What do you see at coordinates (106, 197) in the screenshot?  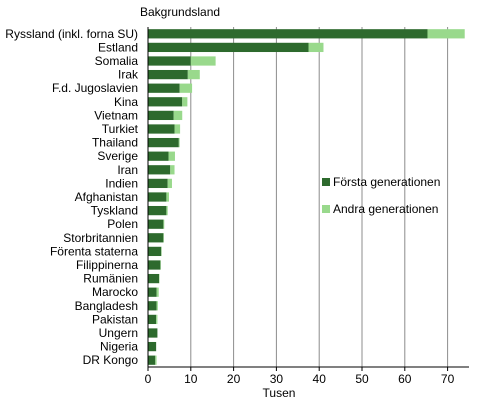 I see `category-label: Afghanistan` at bounding box center [106, 197].